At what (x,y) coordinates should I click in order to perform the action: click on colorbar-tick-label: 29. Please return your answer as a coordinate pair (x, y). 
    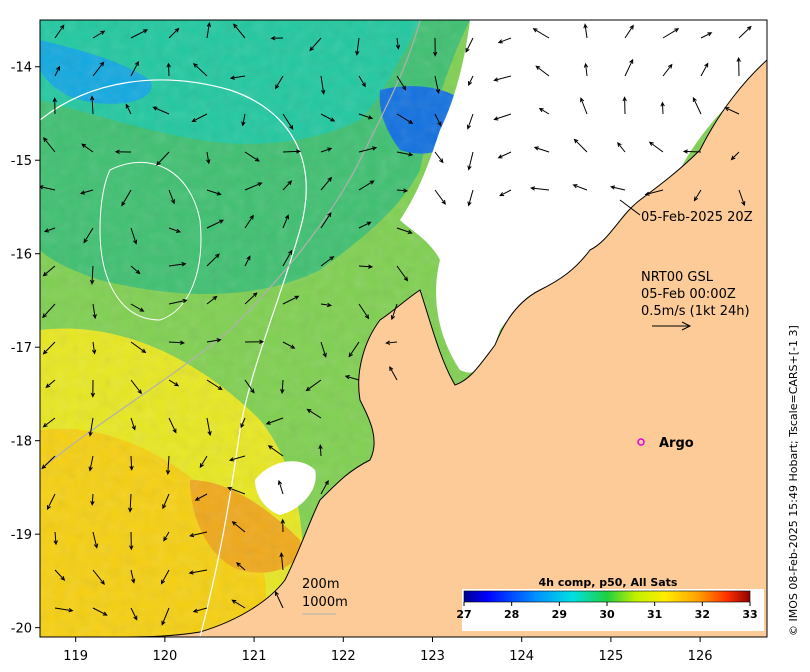
    Looking at the image, I should click on (559, 614).